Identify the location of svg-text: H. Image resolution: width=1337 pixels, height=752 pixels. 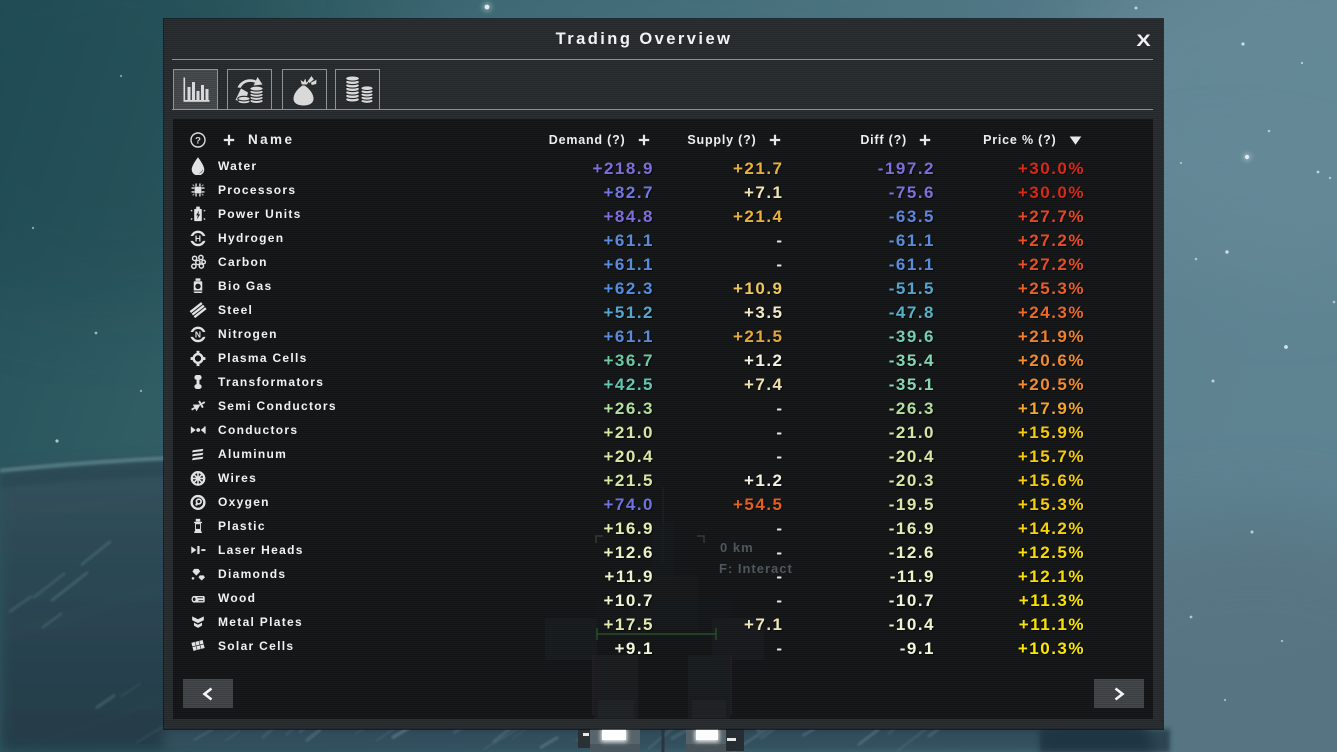
(198, 239).